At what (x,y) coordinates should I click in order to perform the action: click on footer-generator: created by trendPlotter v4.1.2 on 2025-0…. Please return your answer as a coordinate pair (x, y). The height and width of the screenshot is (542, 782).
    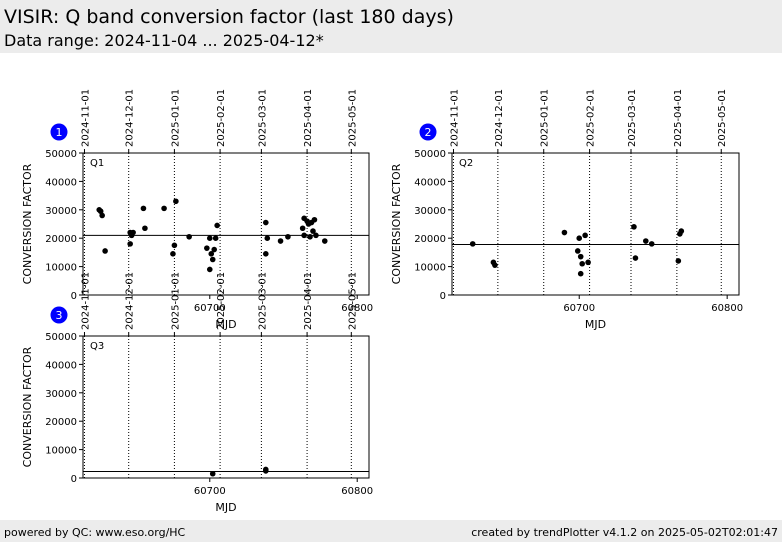
    Looking at the image, I should click on (624, 532).